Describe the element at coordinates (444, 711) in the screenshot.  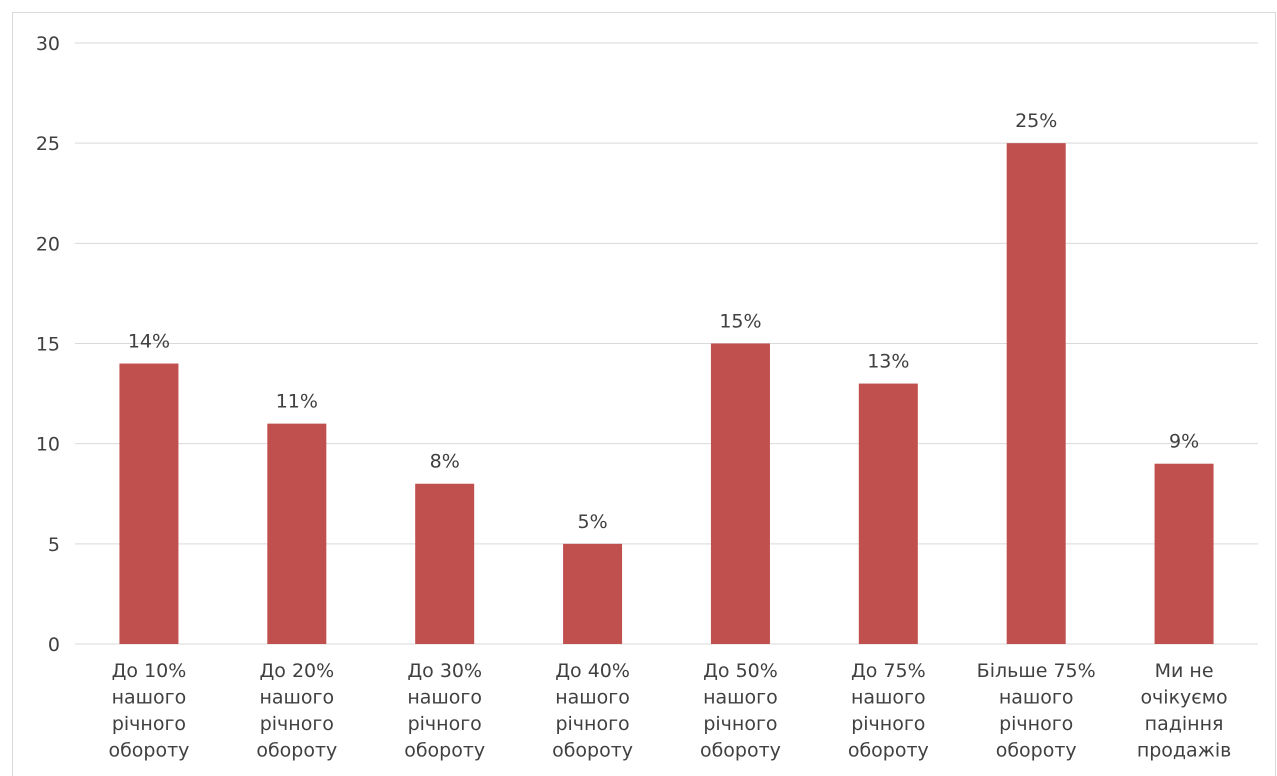
I see `category-label: До 30% нашого річного обороту` at that location.